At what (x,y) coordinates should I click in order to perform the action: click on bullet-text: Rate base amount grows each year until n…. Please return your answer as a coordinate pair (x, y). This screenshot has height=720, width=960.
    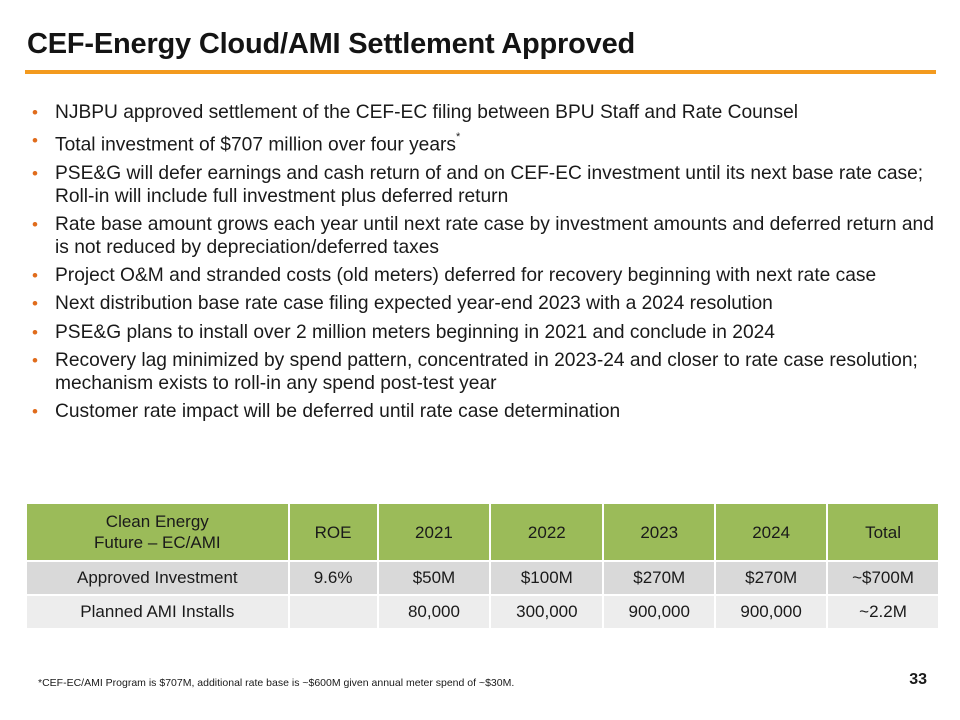
    Looking at the image, I should click on (494, 235).